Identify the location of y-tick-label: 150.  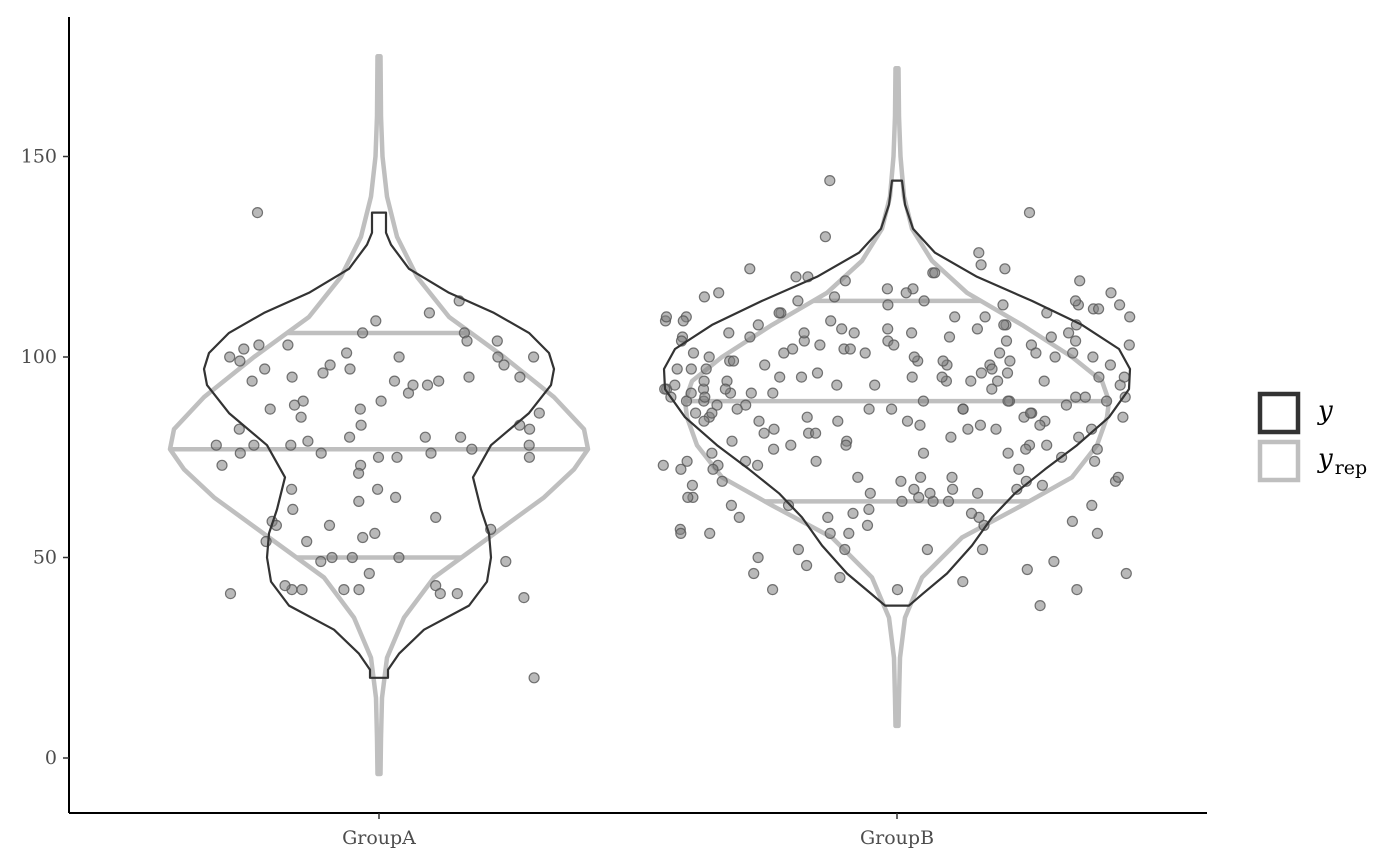
(39, 157).